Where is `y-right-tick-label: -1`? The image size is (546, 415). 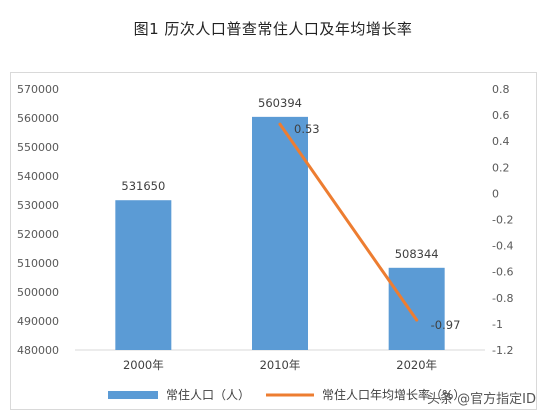 y-right-tick-label: -1 is located at coordinates (497, 324).